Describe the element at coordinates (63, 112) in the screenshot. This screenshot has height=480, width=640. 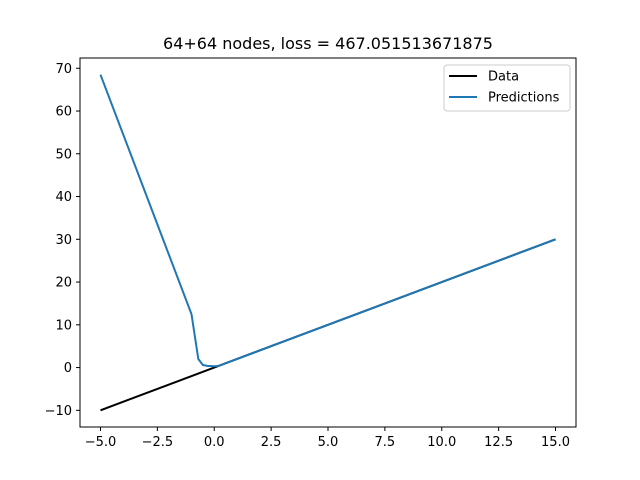
I see `y-tick-label: 60` at that location.